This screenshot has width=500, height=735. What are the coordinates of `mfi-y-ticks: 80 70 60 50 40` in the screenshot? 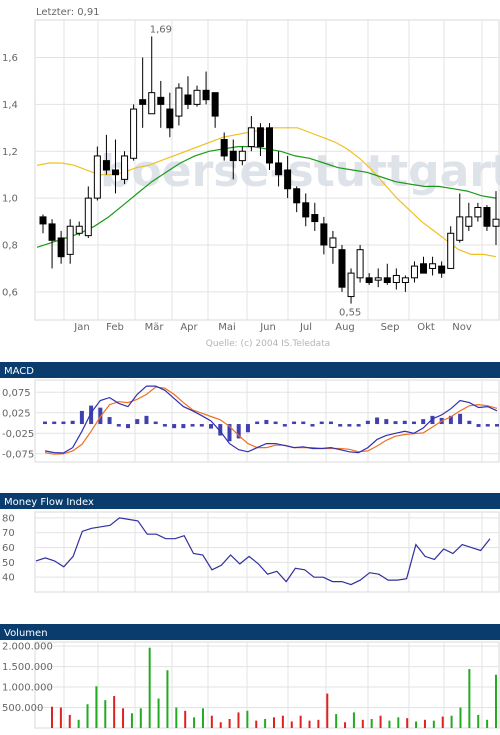 It's located at (8, 548).